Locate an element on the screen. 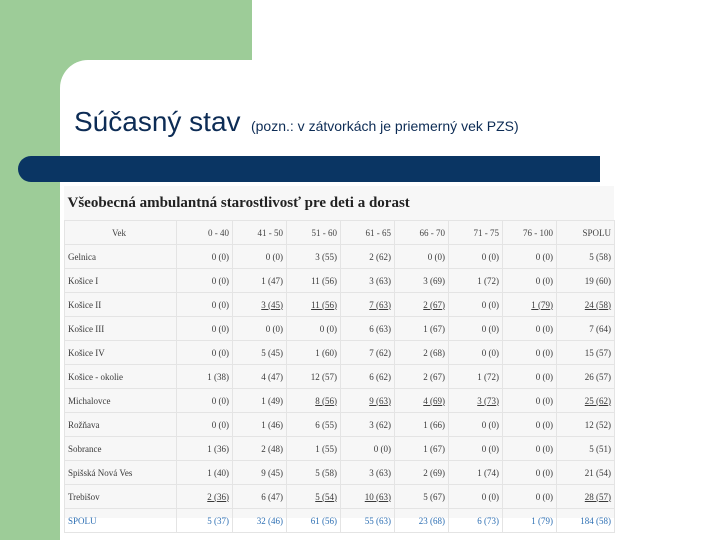  header-cell: 61 - 65 is located at coordinates (367, 232).